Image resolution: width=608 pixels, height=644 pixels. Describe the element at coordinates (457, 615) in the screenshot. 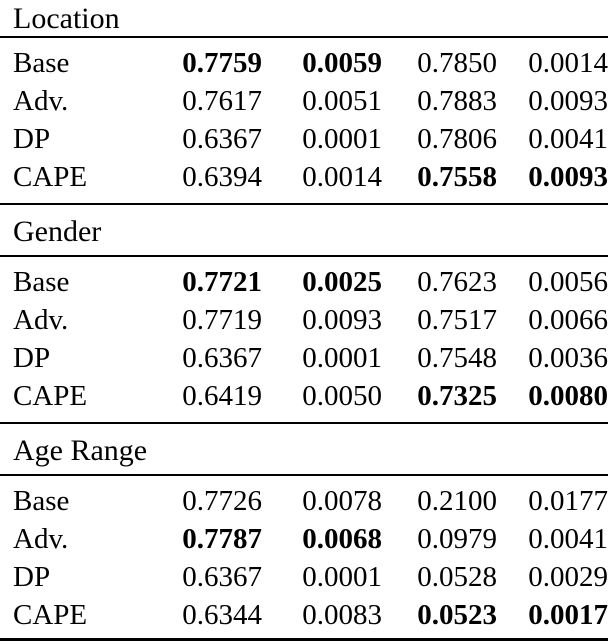

I see `cell-value: 0.0523` at that location.